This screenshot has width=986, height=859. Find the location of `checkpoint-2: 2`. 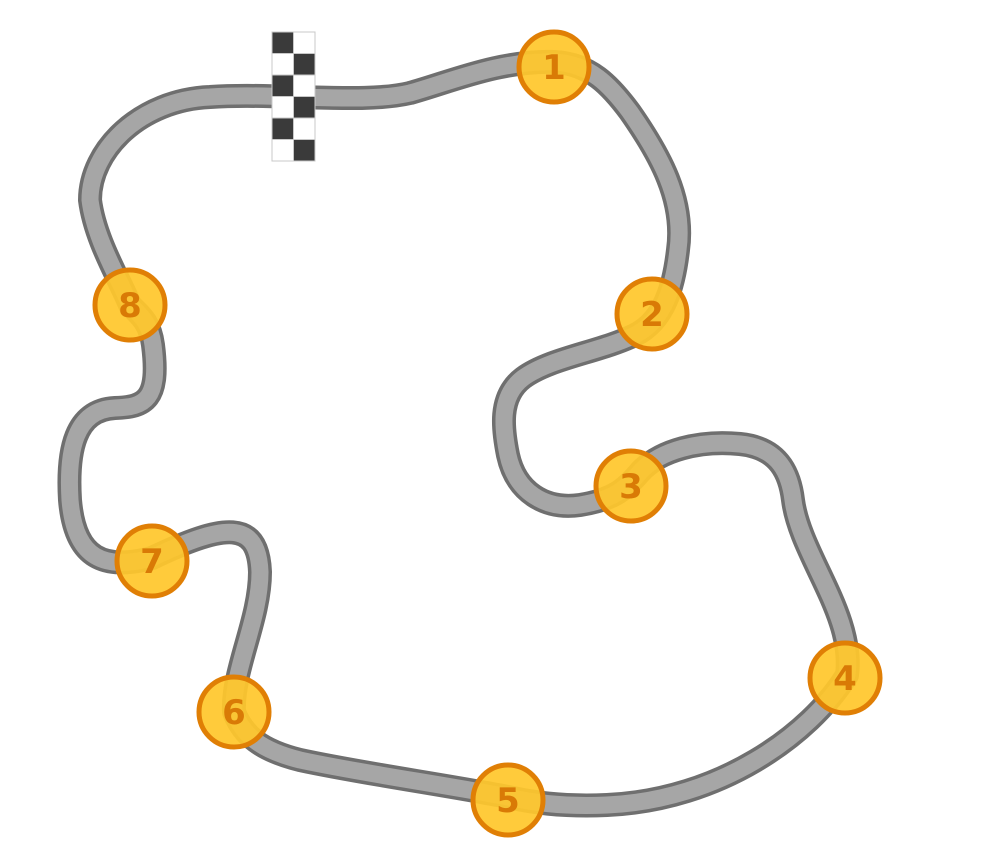

checkpoint-2: 2 is located at coordinates (652, 314).